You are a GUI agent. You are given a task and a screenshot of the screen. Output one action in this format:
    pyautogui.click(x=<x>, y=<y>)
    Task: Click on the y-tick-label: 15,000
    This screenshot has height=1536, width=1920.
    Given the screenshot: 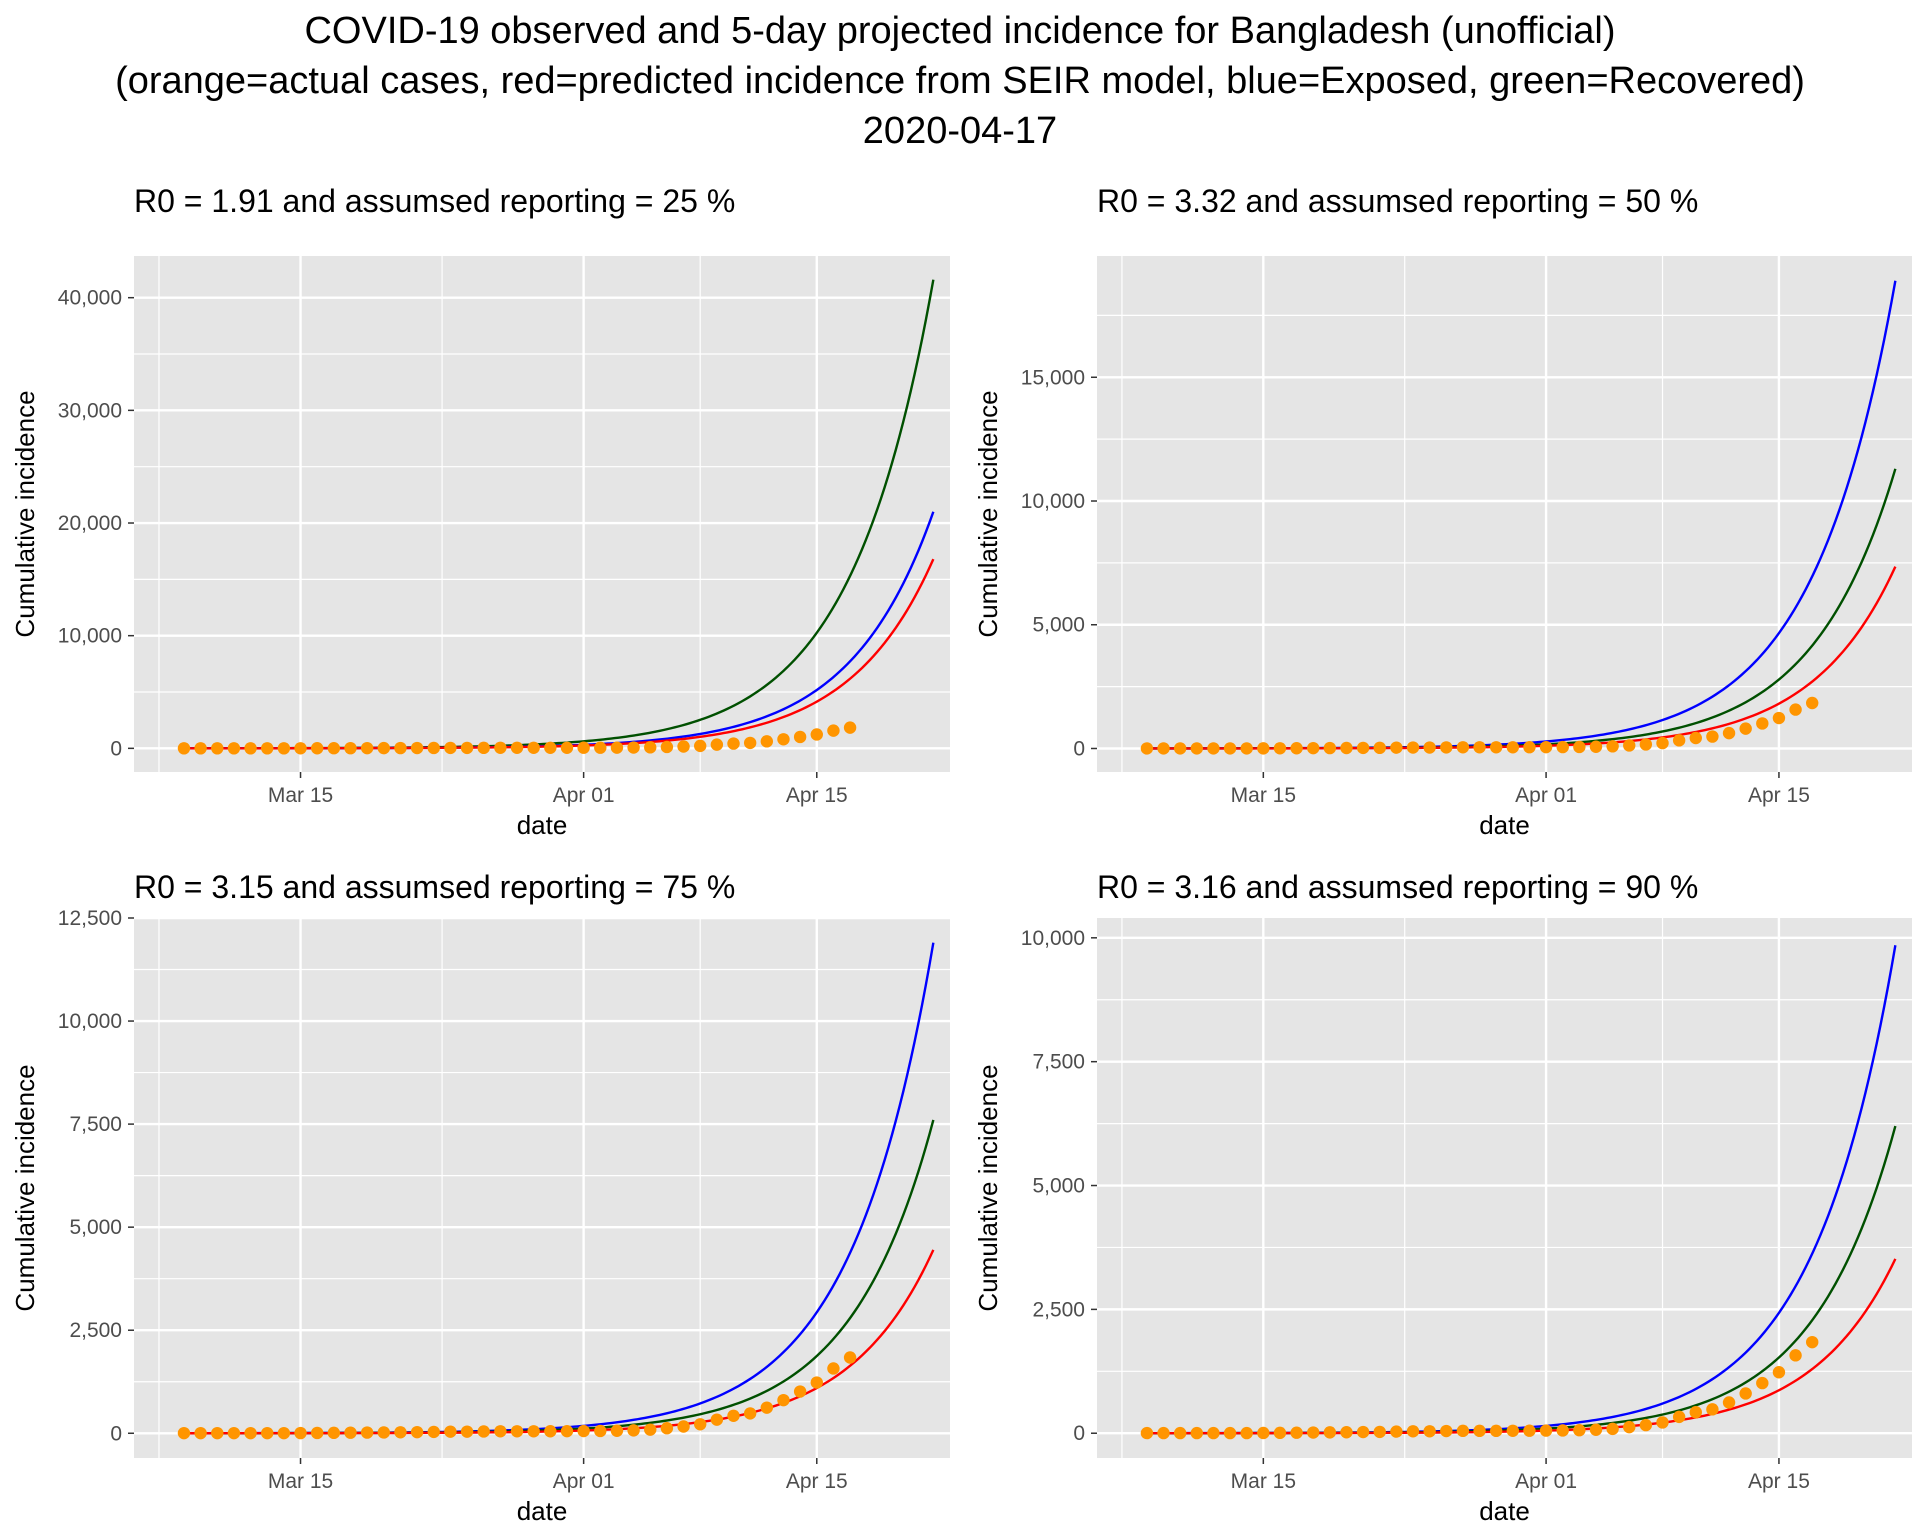 What is the action you would take?
    pyautogui.click(x=1053, y=377)
    